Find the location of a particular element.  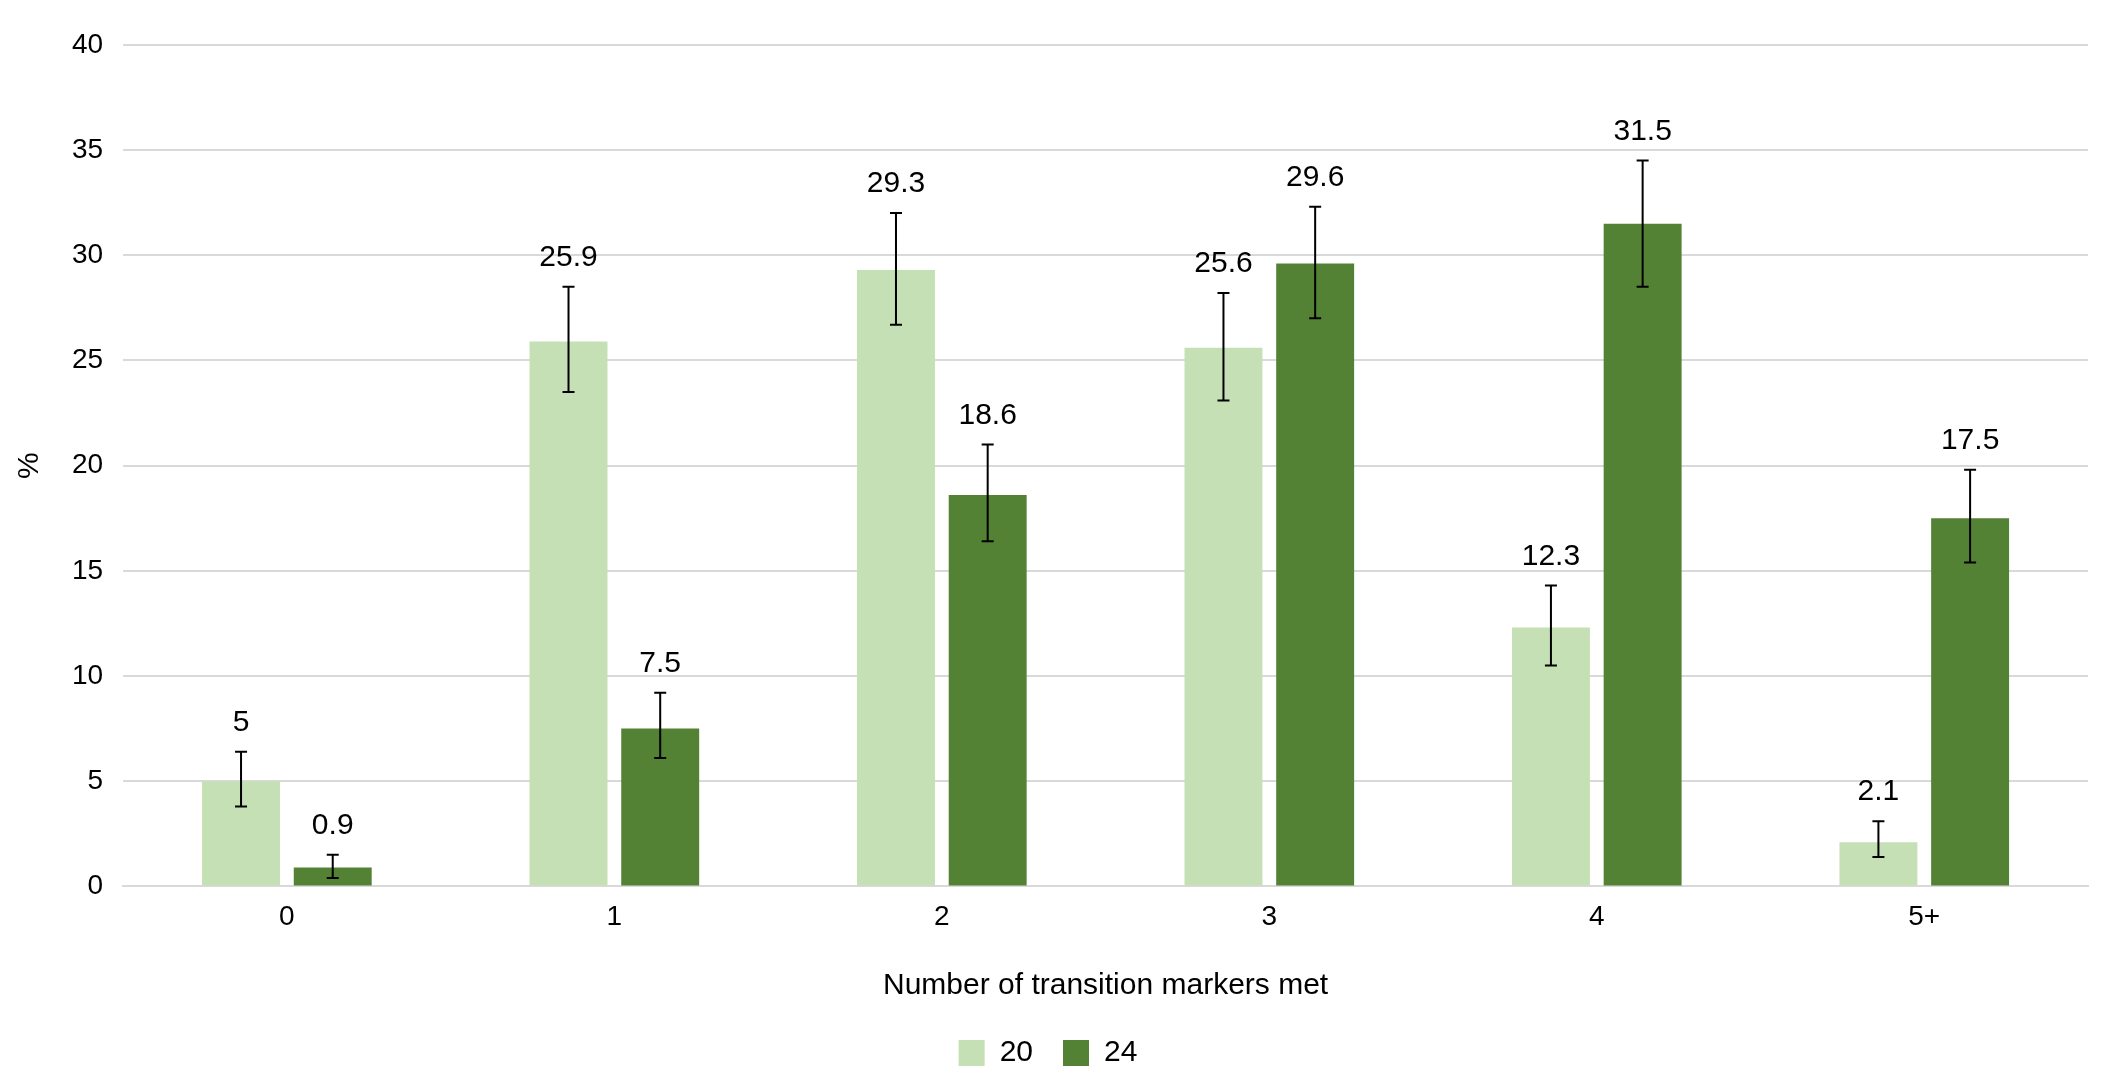

y-axis-title: % is located at coordinates (28, 465).